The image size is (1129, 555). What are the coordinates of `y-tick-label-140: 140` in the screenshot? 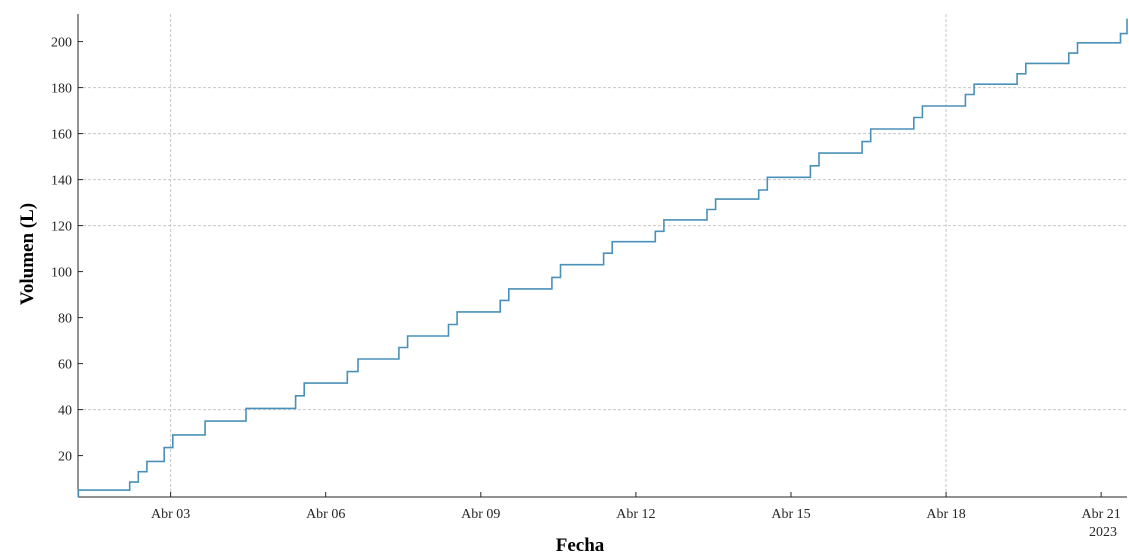 It's located at (61, 181).